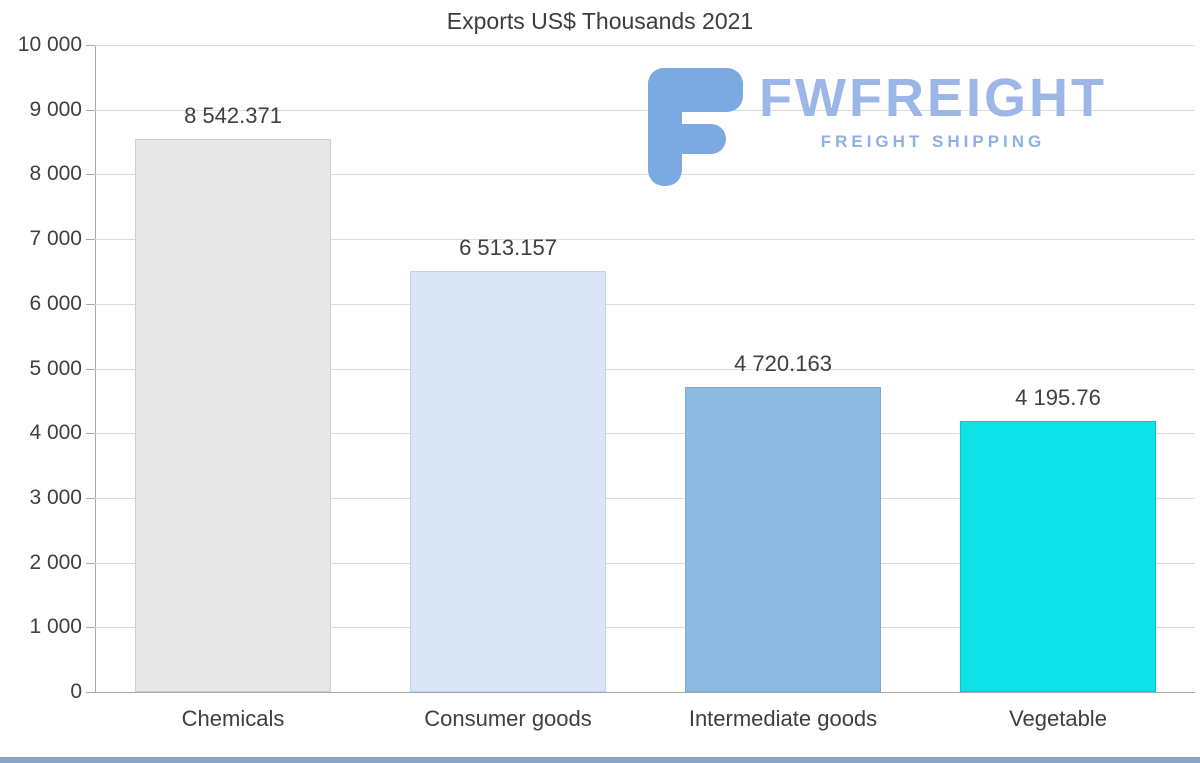 The width and height of the screenshot is (1200, 763). Describe the element at coordinates (233, 718) in the screenshot. I see `x-axis-label-chemicals: Chemicals` at that location.